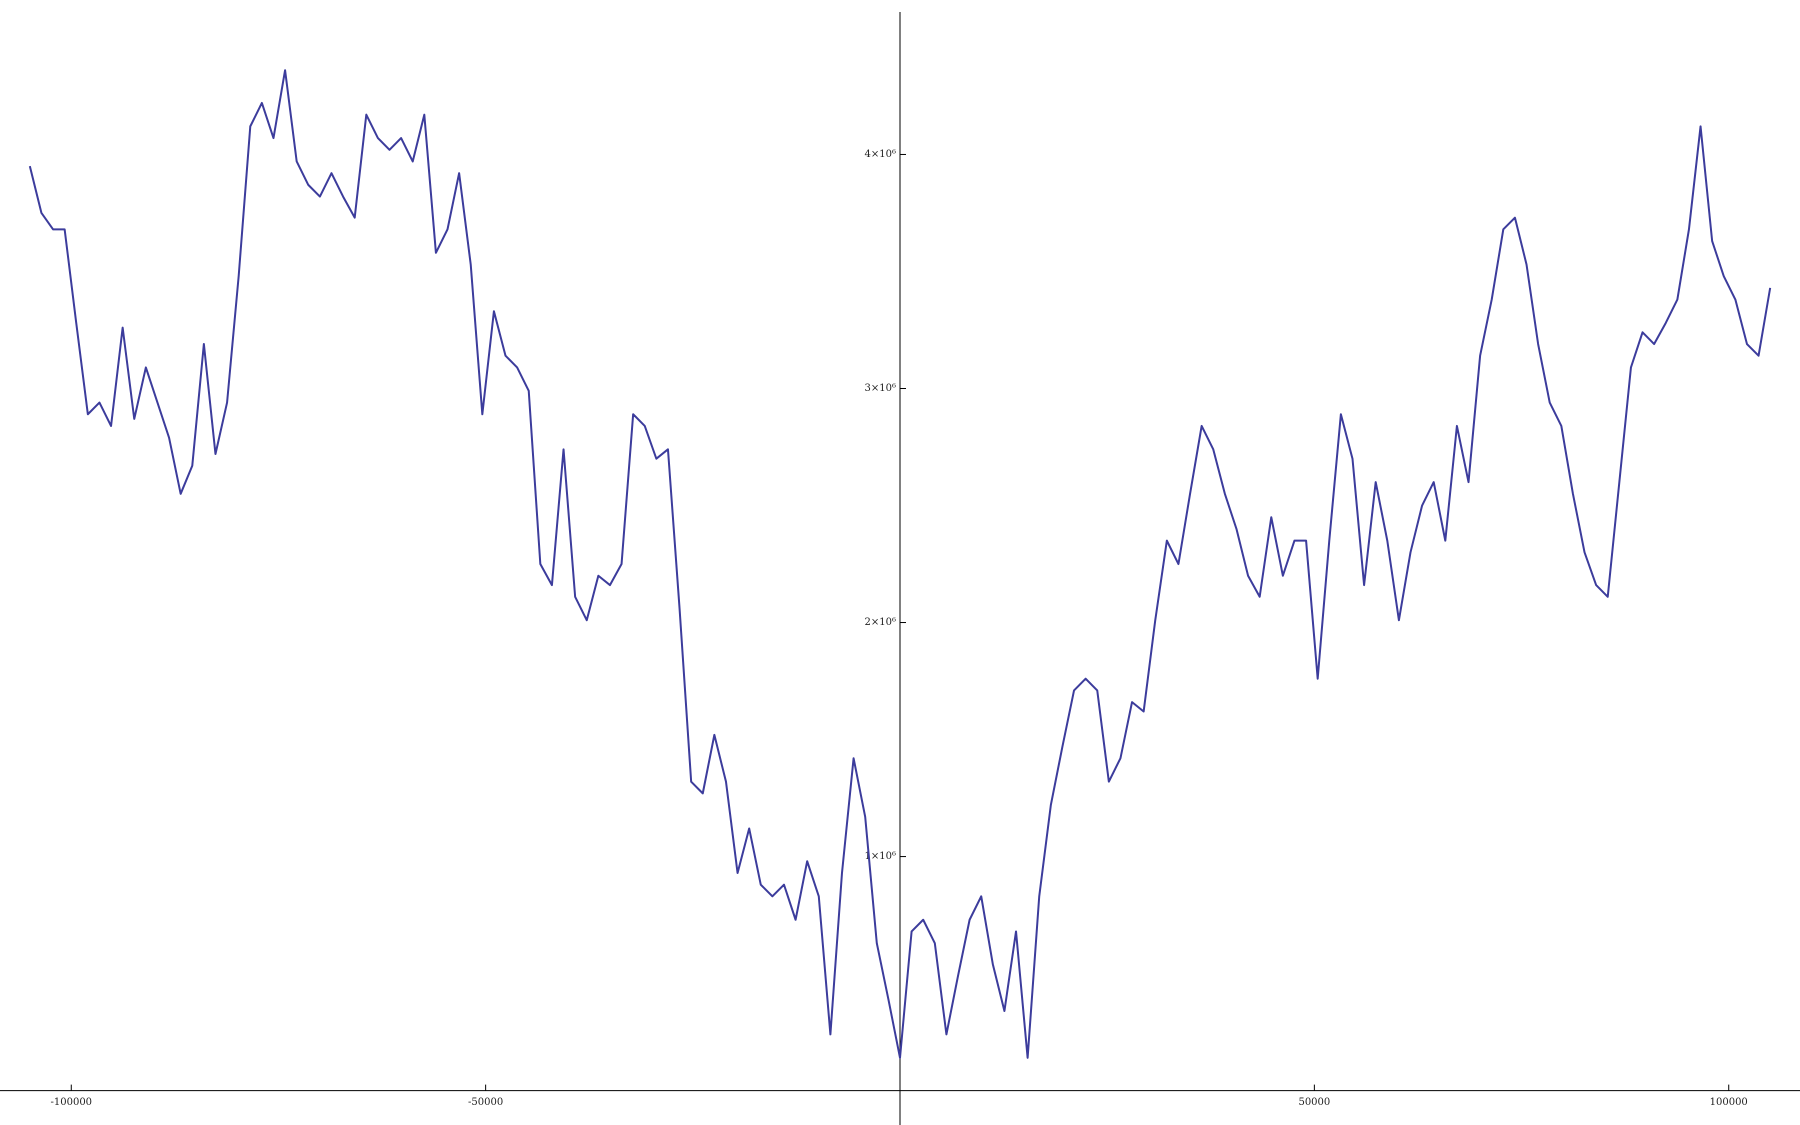  Describe the element at coordinates (880, 856) in the screenshot. I see `y-tick-label: 1×10⁶` at that location.